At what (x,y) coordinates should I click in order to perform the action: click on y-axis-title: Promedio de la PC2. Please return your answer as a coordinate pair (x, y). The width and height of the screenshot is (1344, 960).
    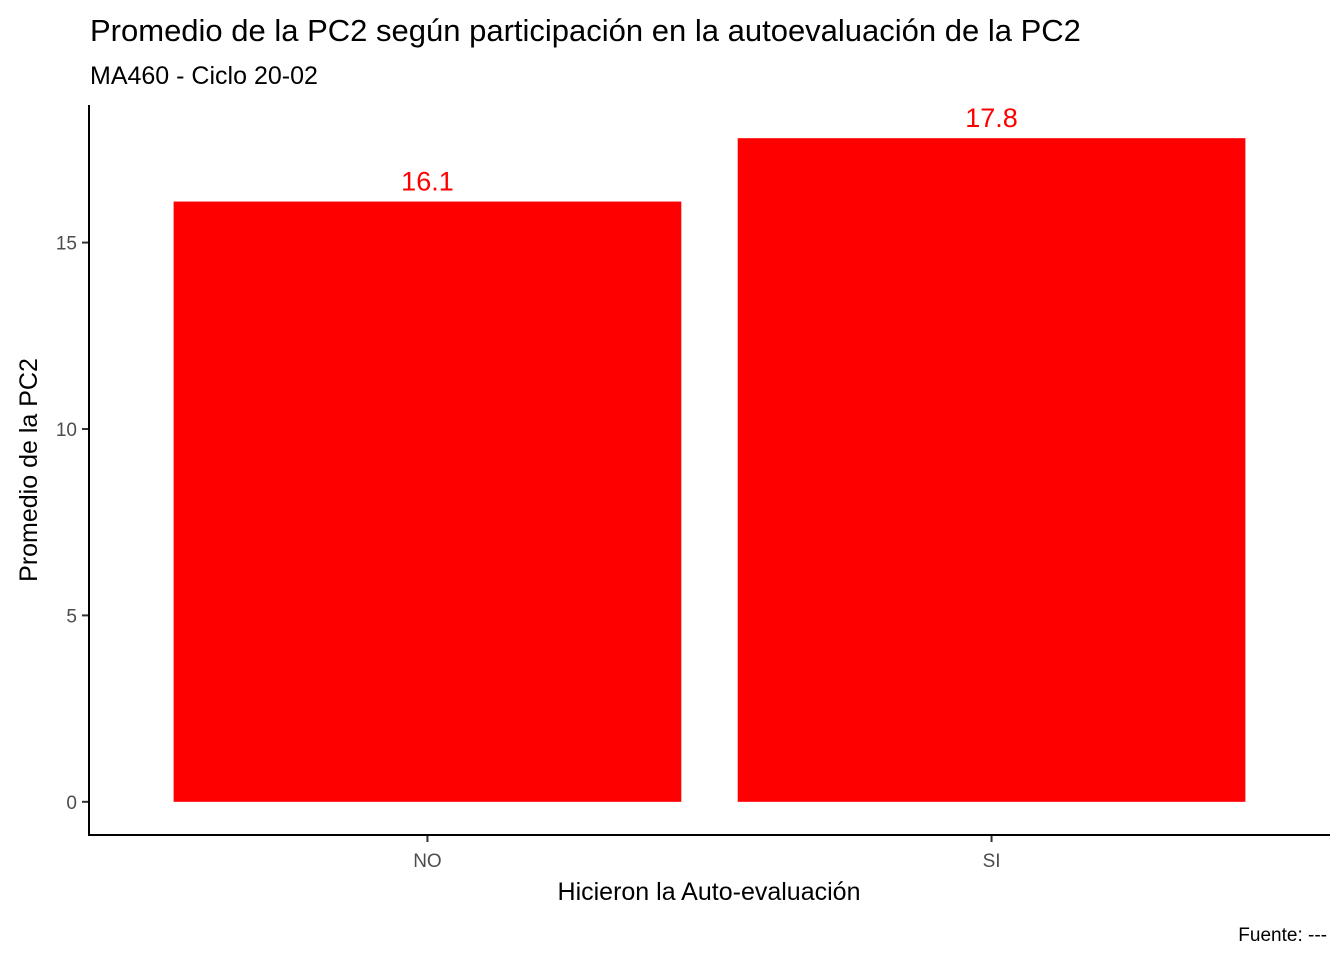
    Looking at the image, I should click on (29, 470).